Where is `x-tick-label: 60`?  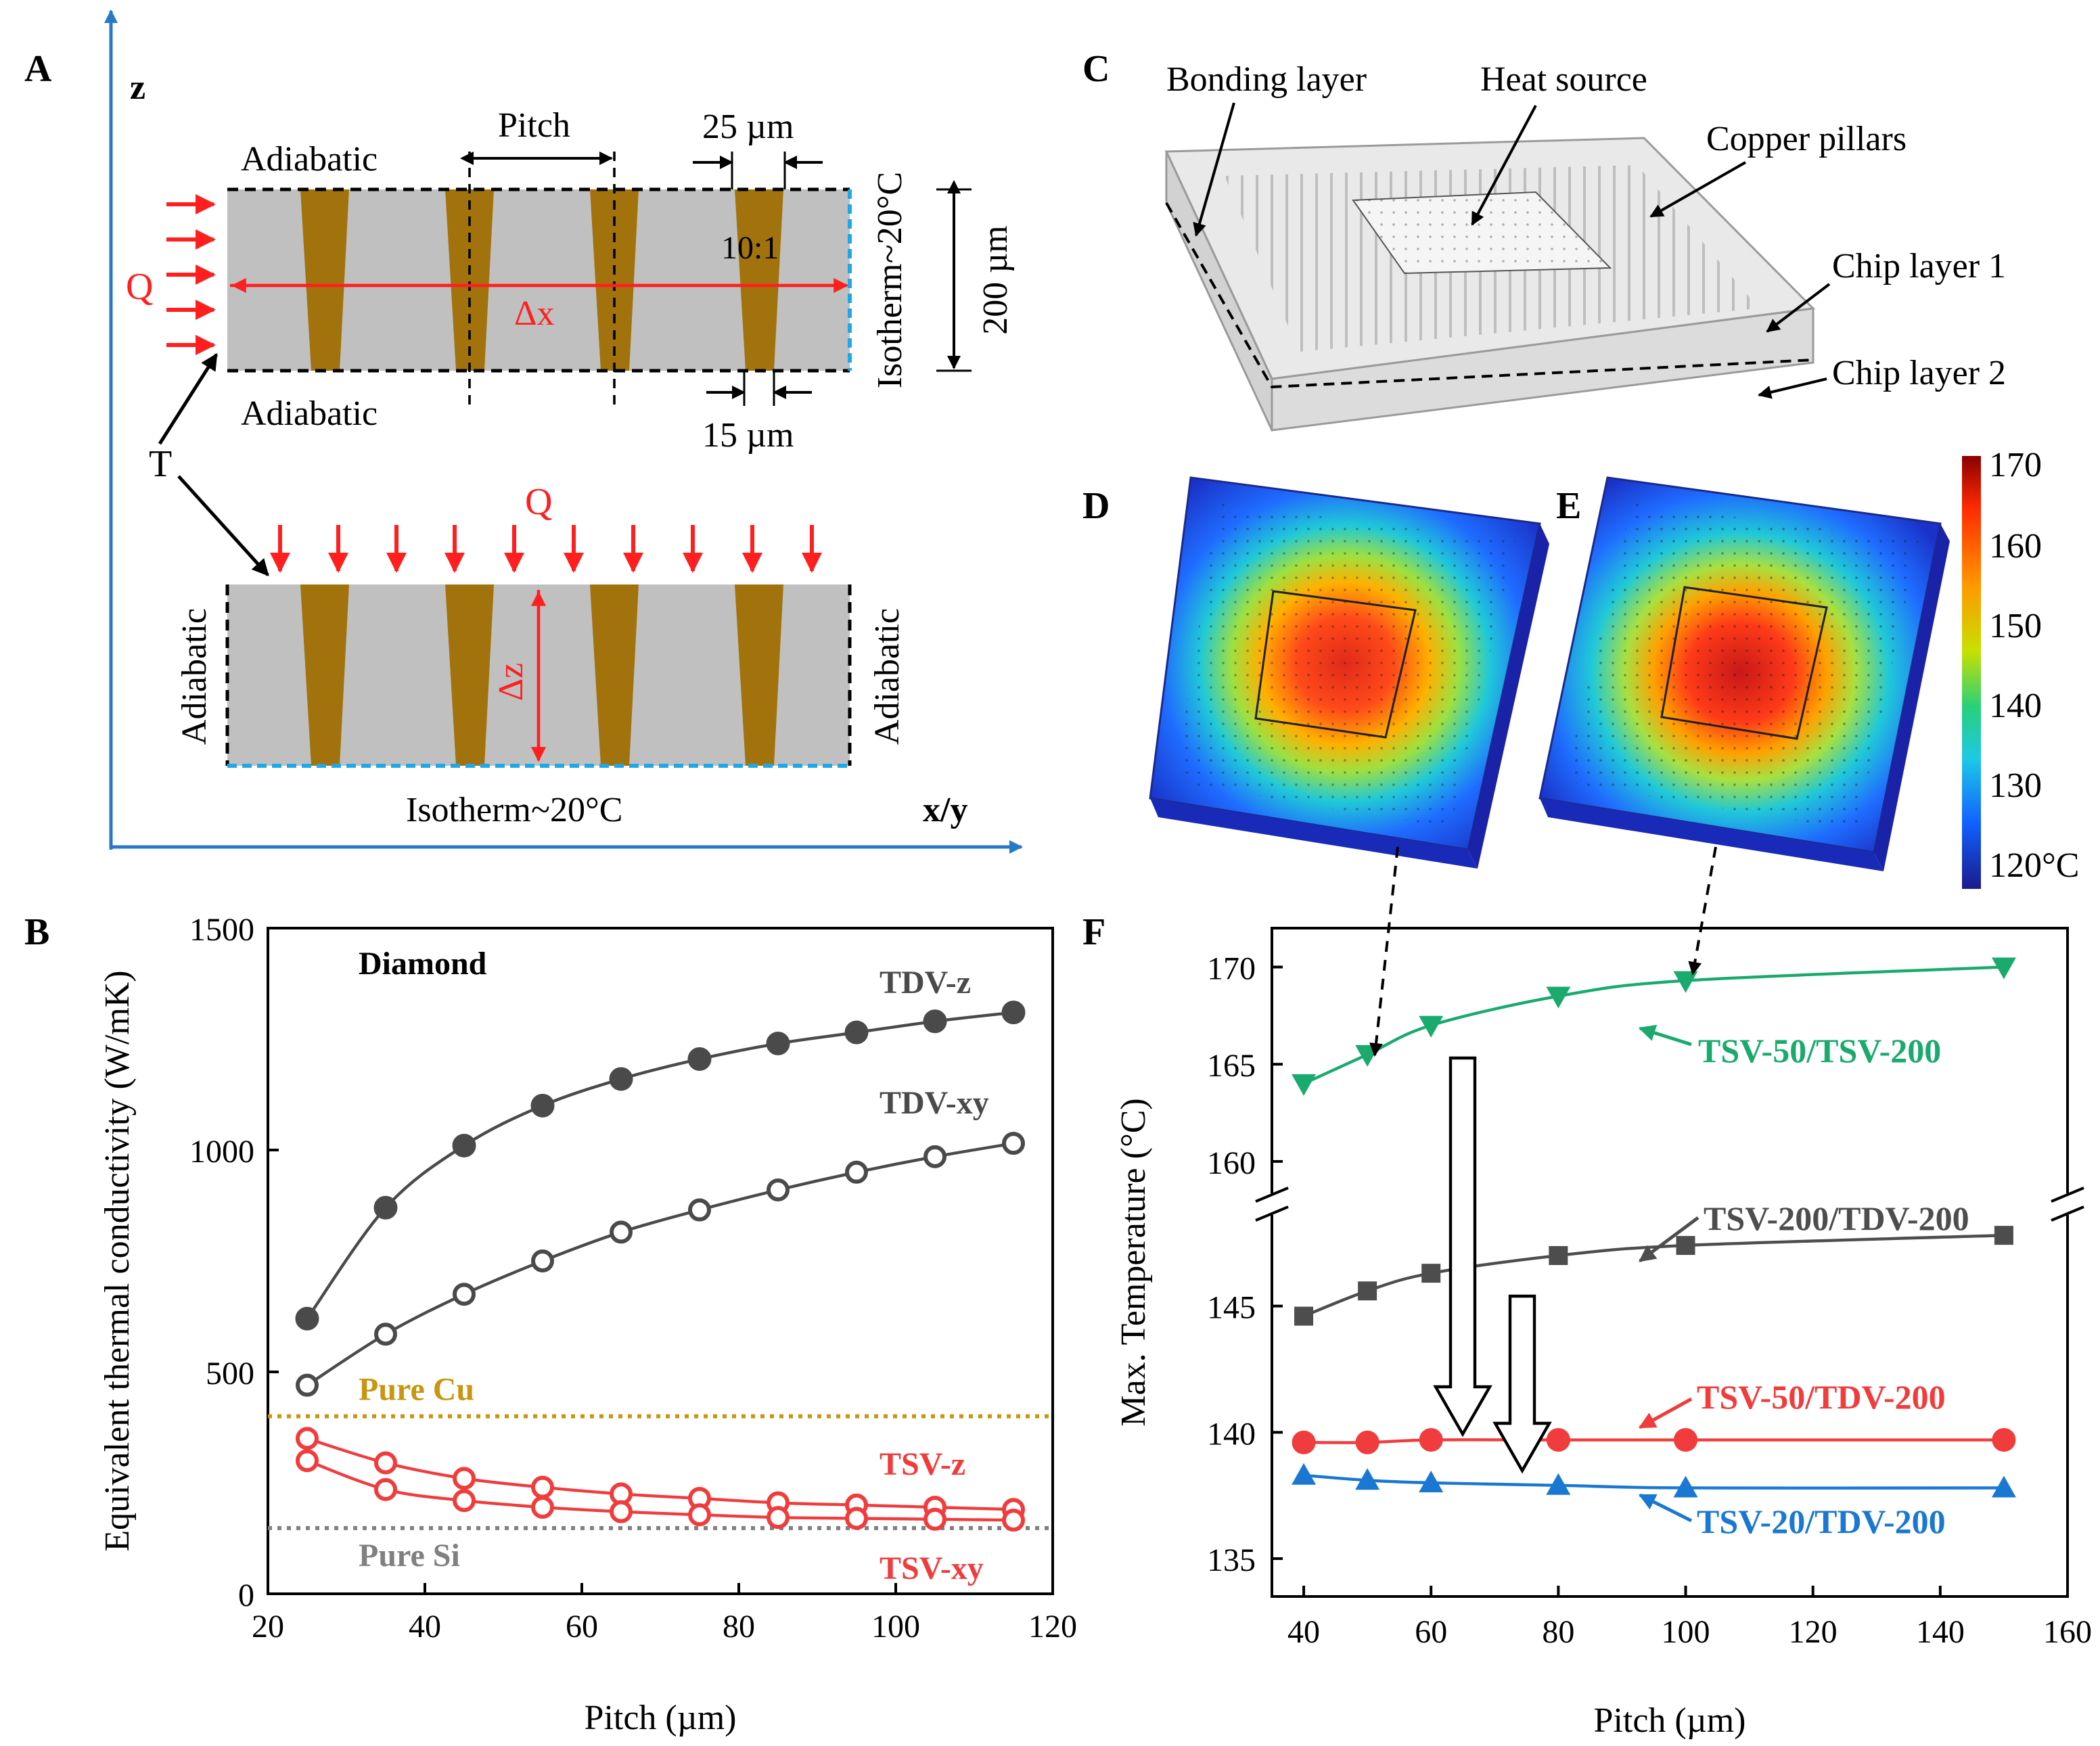
x-tick-label: 60 is located at coordinates (1431, 1632).